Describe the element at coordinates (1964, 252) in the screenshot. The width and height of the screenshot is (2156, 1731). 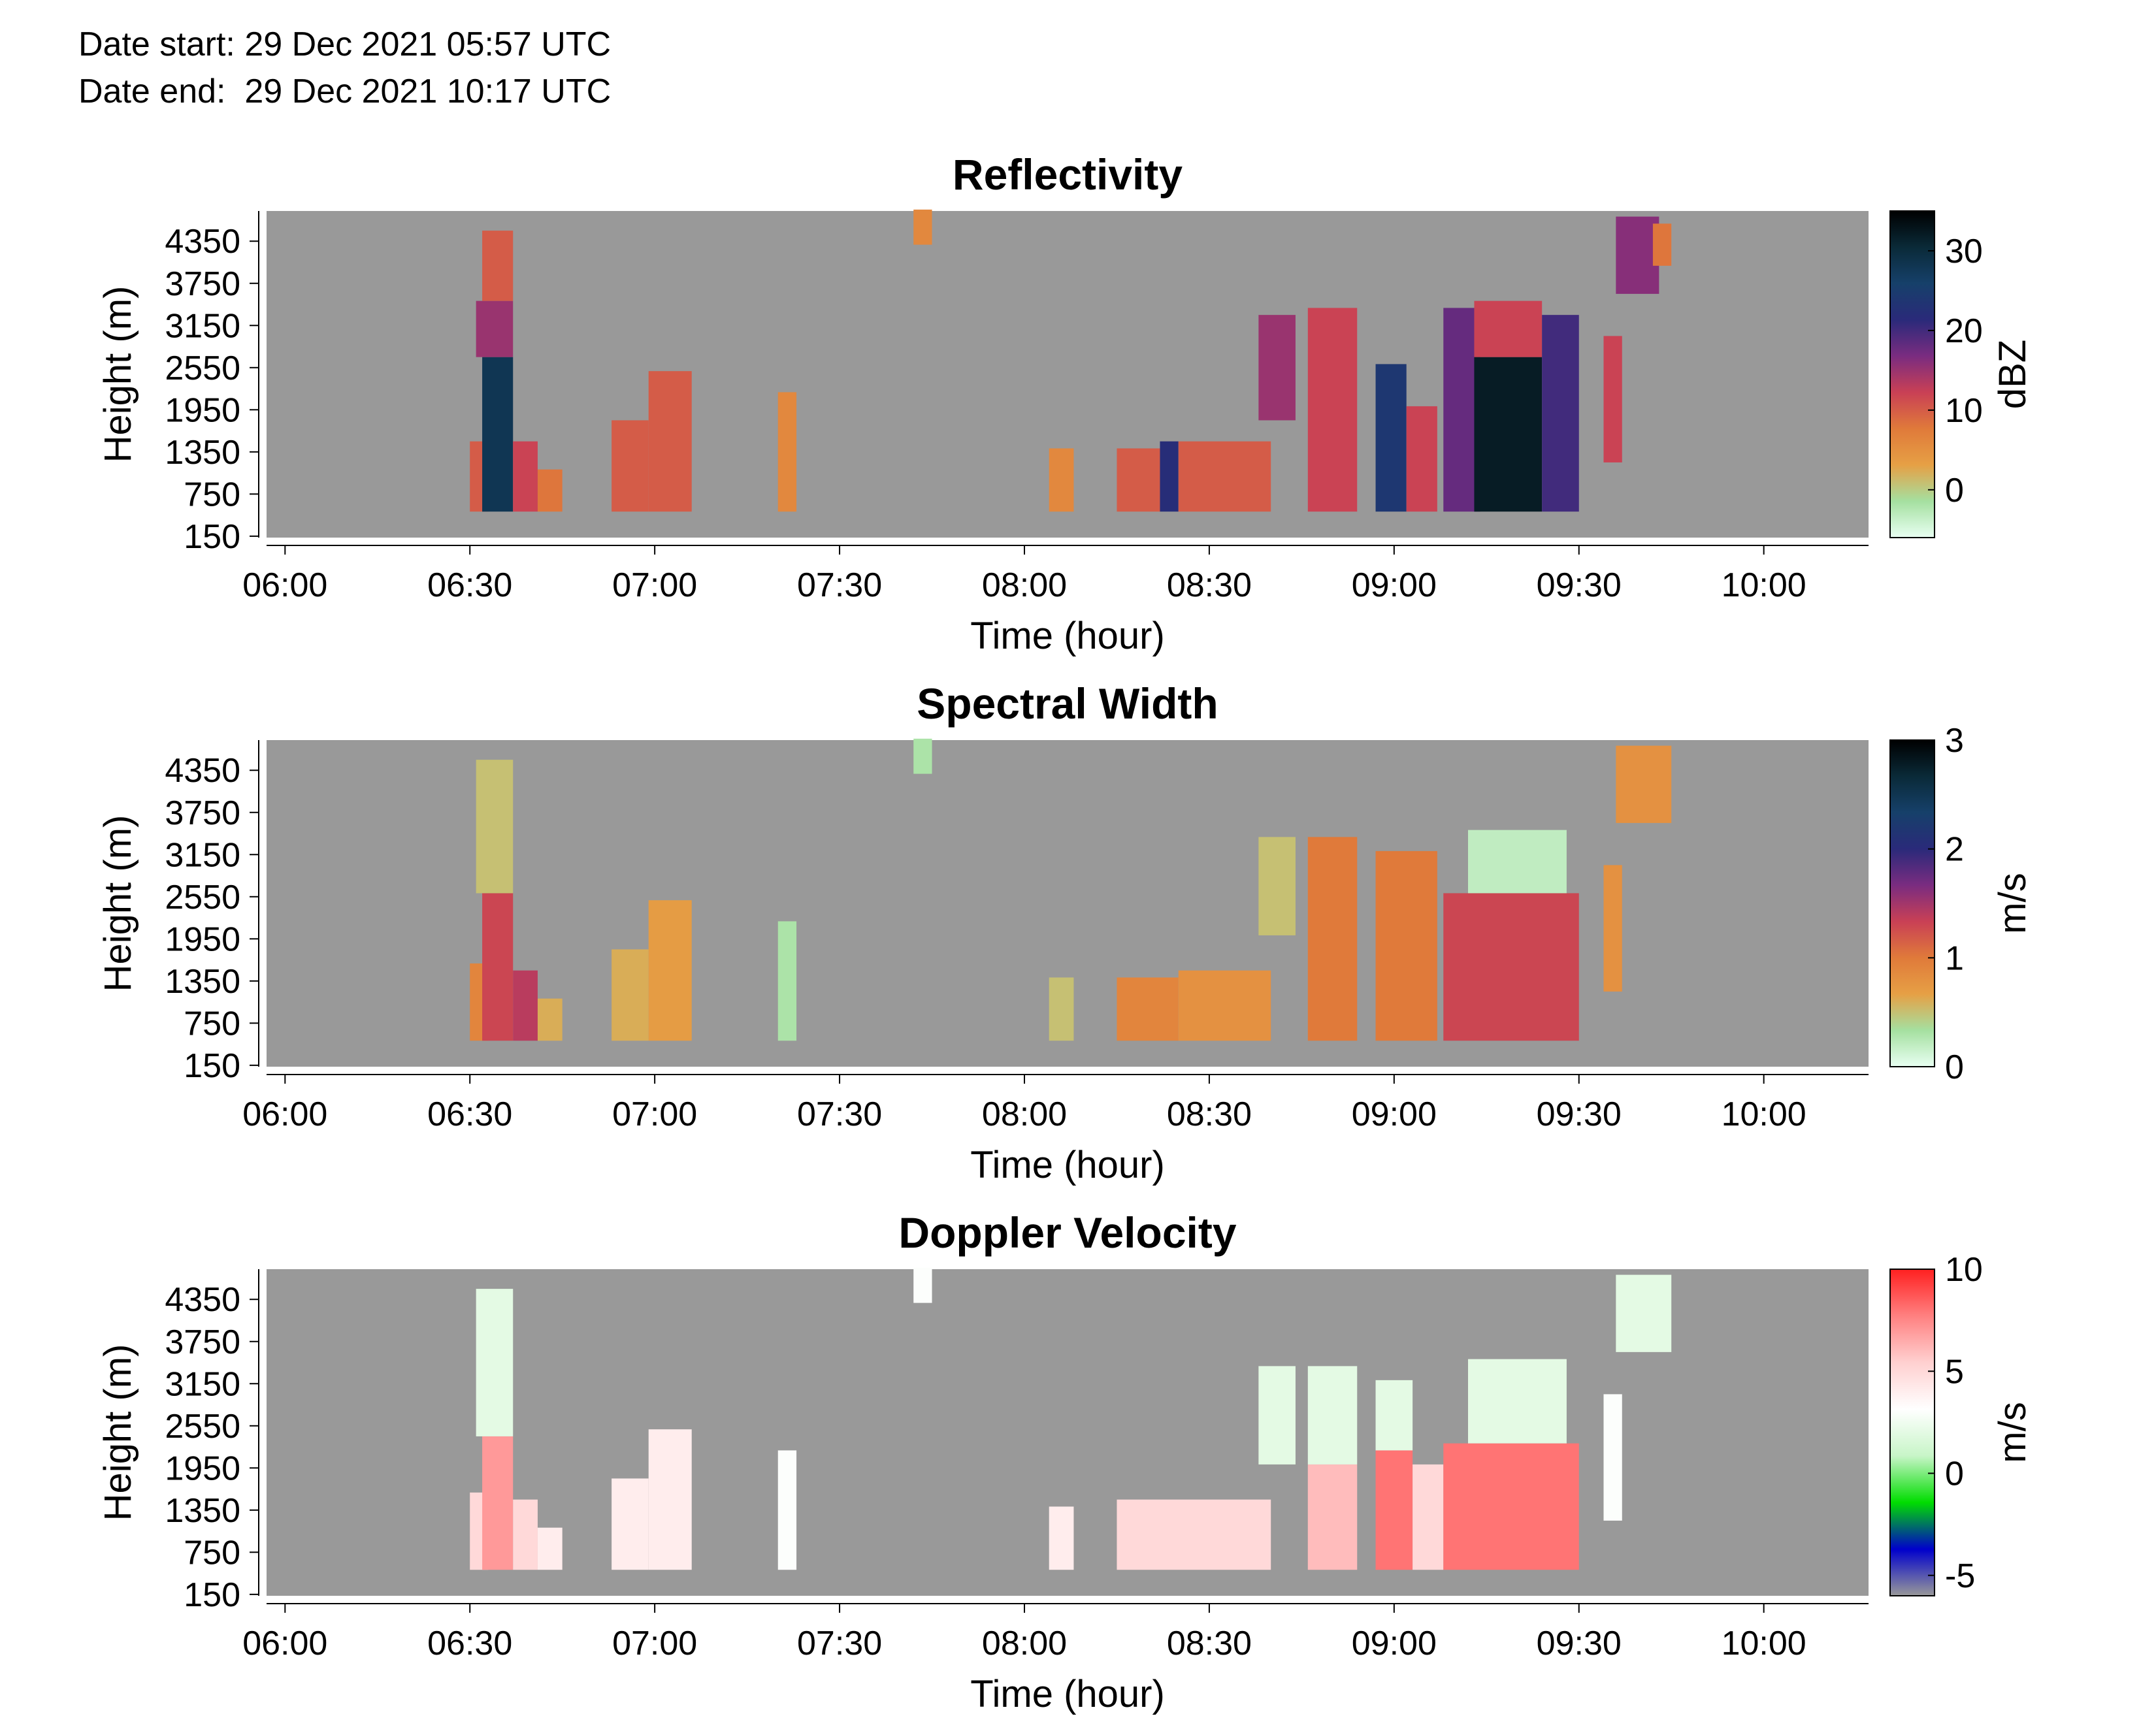
I see `colorbar-tick-label: 30` at that location.